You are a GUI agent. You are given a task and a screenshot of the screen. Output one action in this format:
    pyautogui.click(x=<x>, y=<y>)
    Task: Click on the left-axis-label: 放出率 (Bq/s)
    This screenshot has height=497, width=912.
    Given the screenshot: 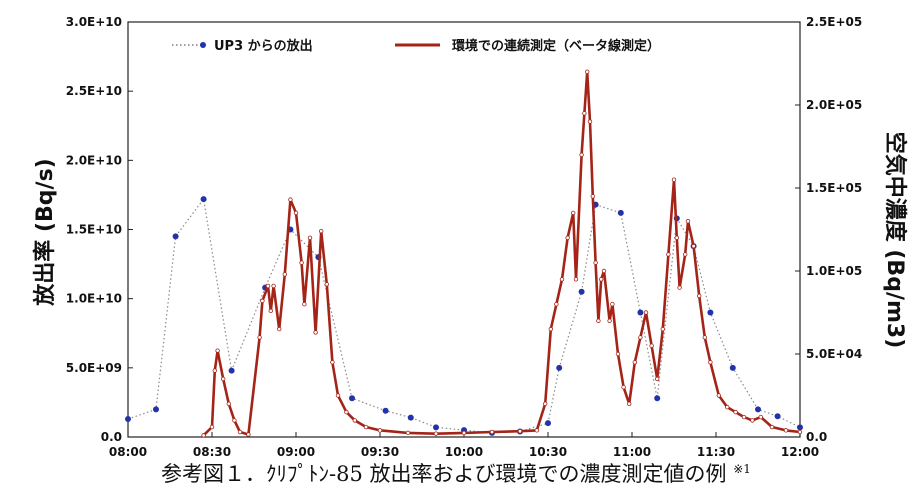 What is the action you would take?
    pyautogui.click(x=45, y=232)
    